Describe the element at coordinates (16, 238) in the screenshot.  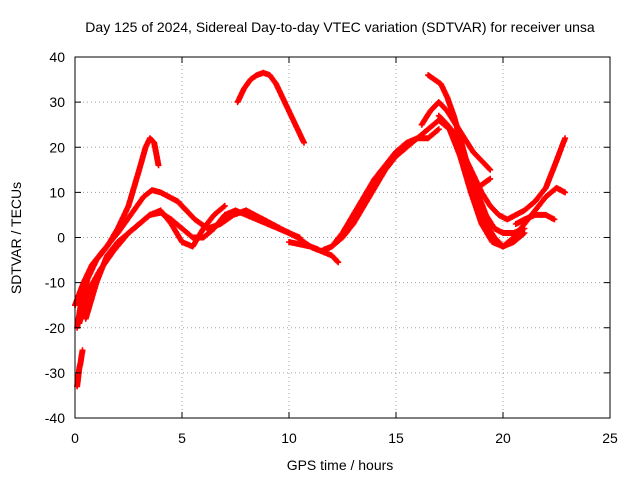
I see `y-axis-title: SDTVAR / TECUs` at that location.